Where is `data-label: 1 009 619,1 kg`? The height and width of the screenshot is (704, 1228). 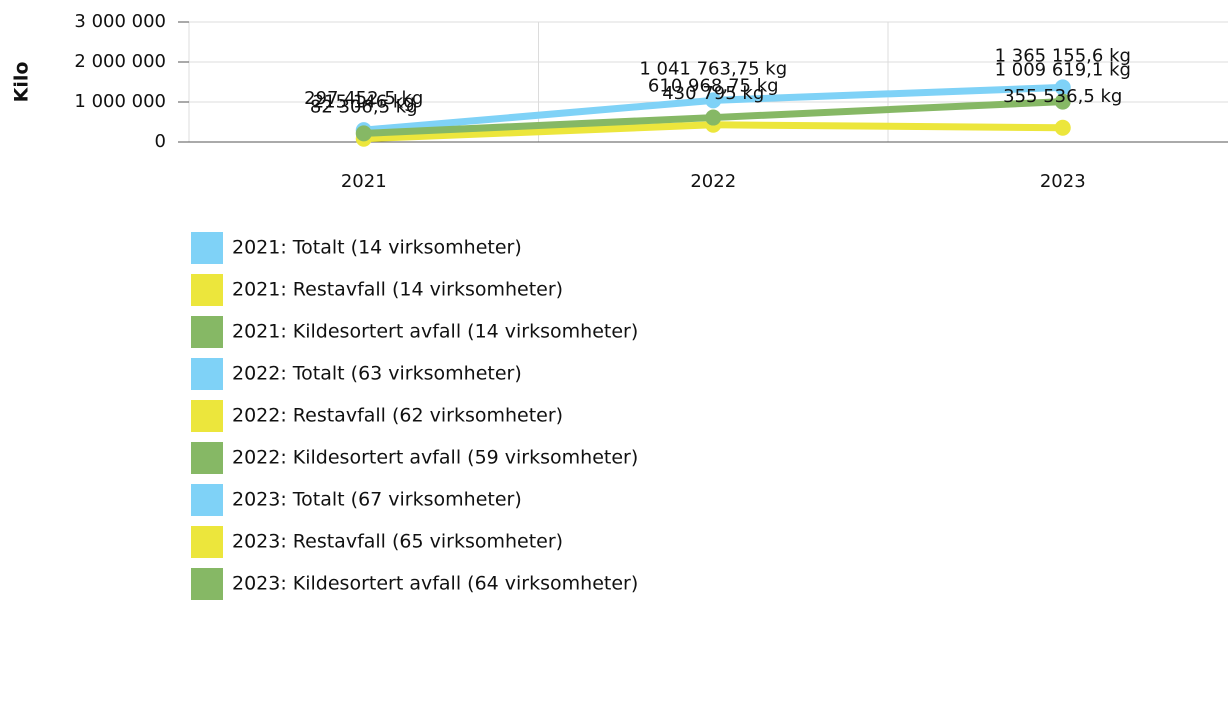
data-label: 1 009 619,1 kg is located at coordinates (1063, 70).